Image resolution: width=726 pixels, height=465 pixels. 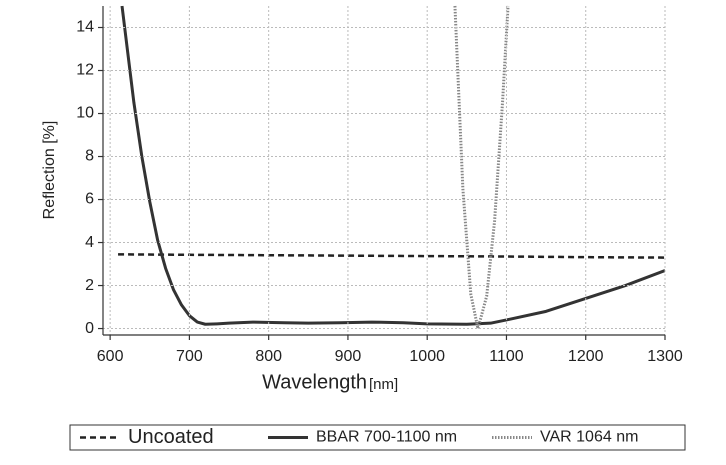 I want to click on y-tick-label: 10, so click(x=85, y=113).